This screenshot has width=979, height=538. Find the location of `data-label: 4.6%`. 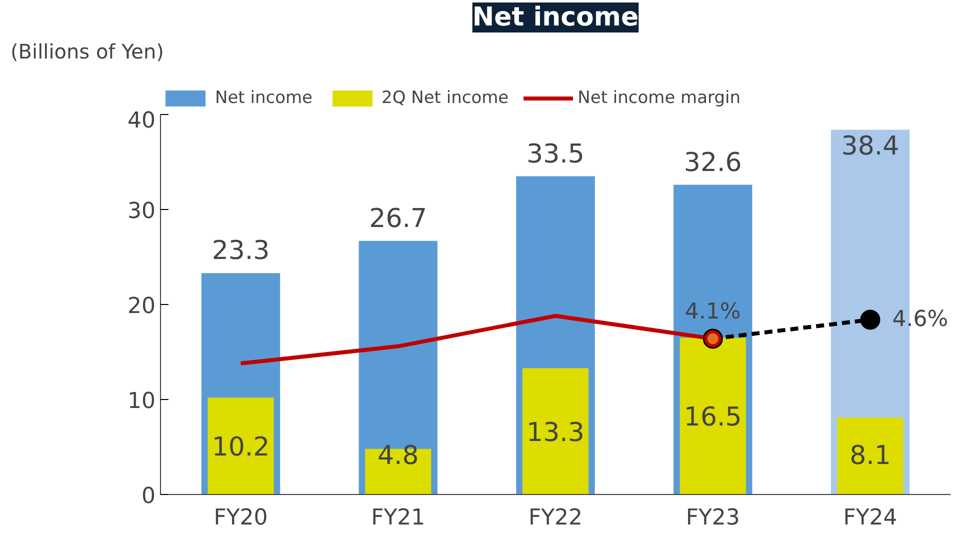

data-label: 4.6% is located at coordinates (920, 319).